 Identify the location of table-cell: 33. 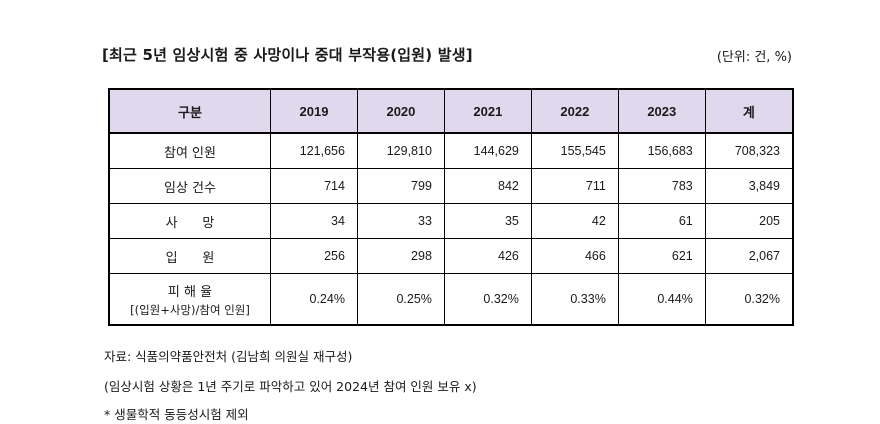
(400, 221).